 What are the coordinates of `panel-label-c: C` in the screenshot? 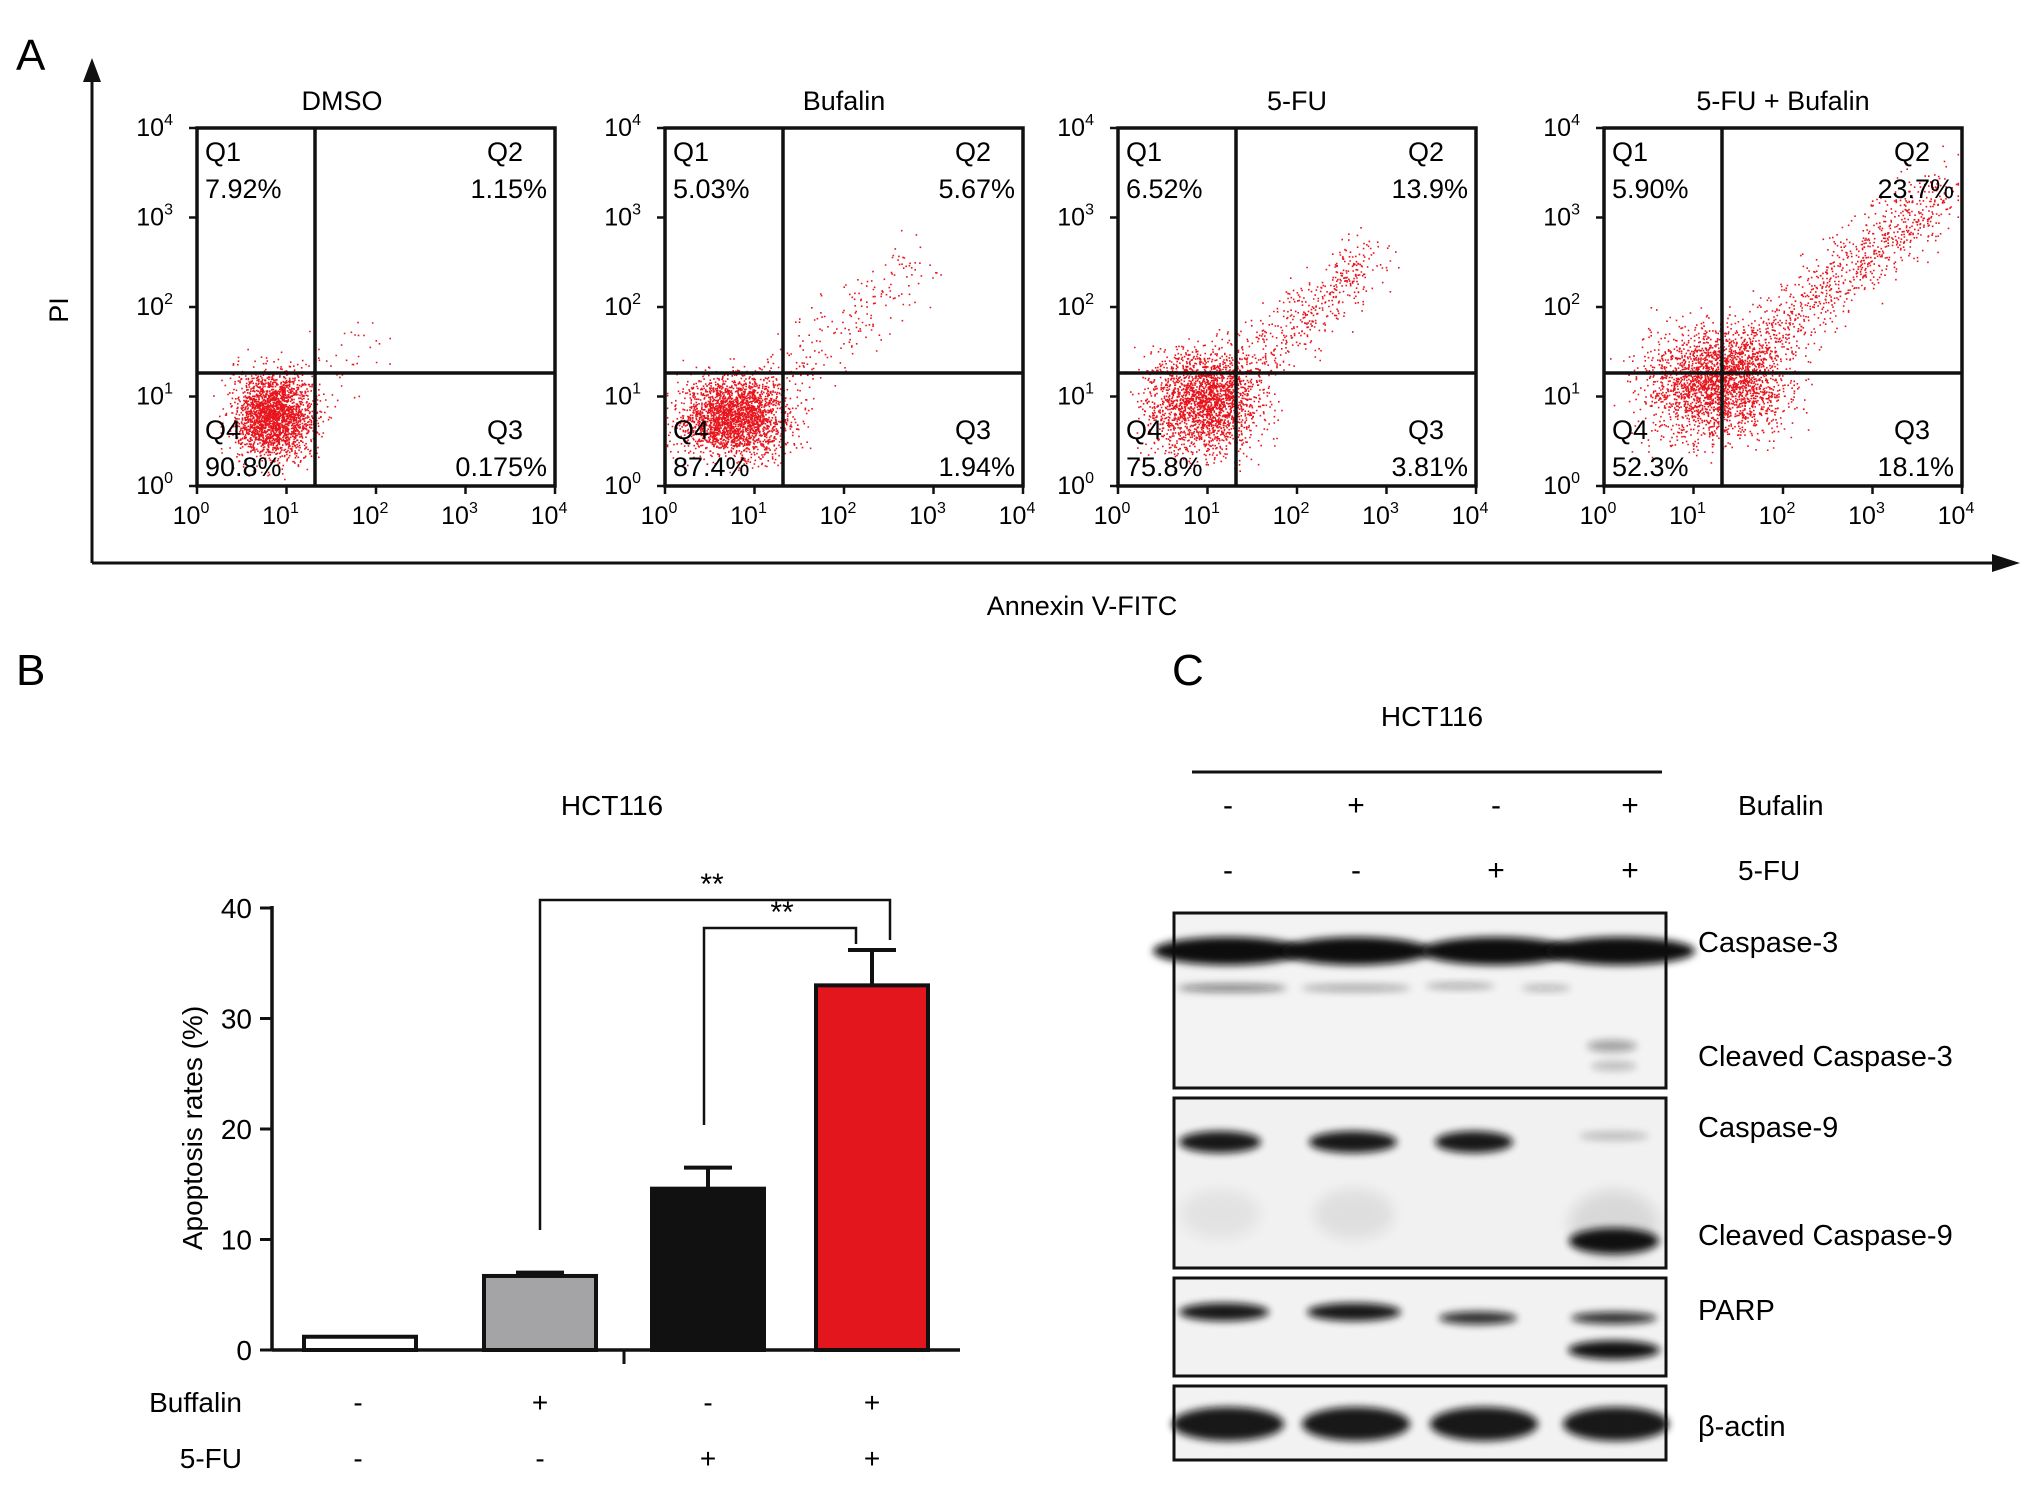 It's located at (1188, 670).